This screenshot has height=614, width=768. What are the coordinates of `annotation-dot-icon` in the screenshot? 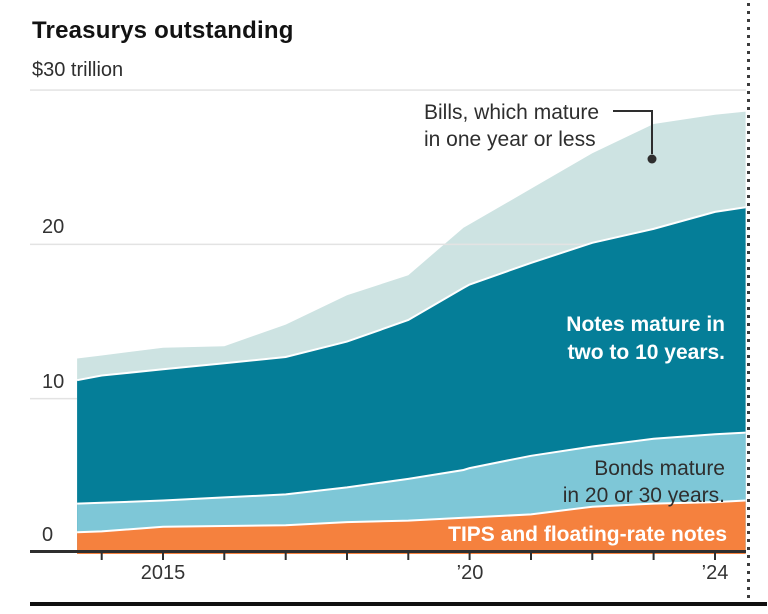 It's located at (652, 159).